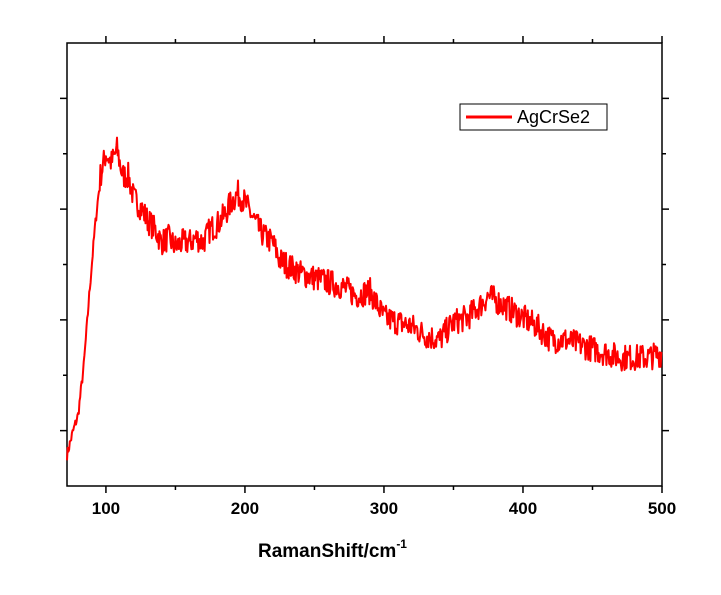 The width and height of the screenshot is (721, 595). Describe the element at coordinates (401, 544) in the screenshot. I see `x-axis-title-superscript: -1` at that location.